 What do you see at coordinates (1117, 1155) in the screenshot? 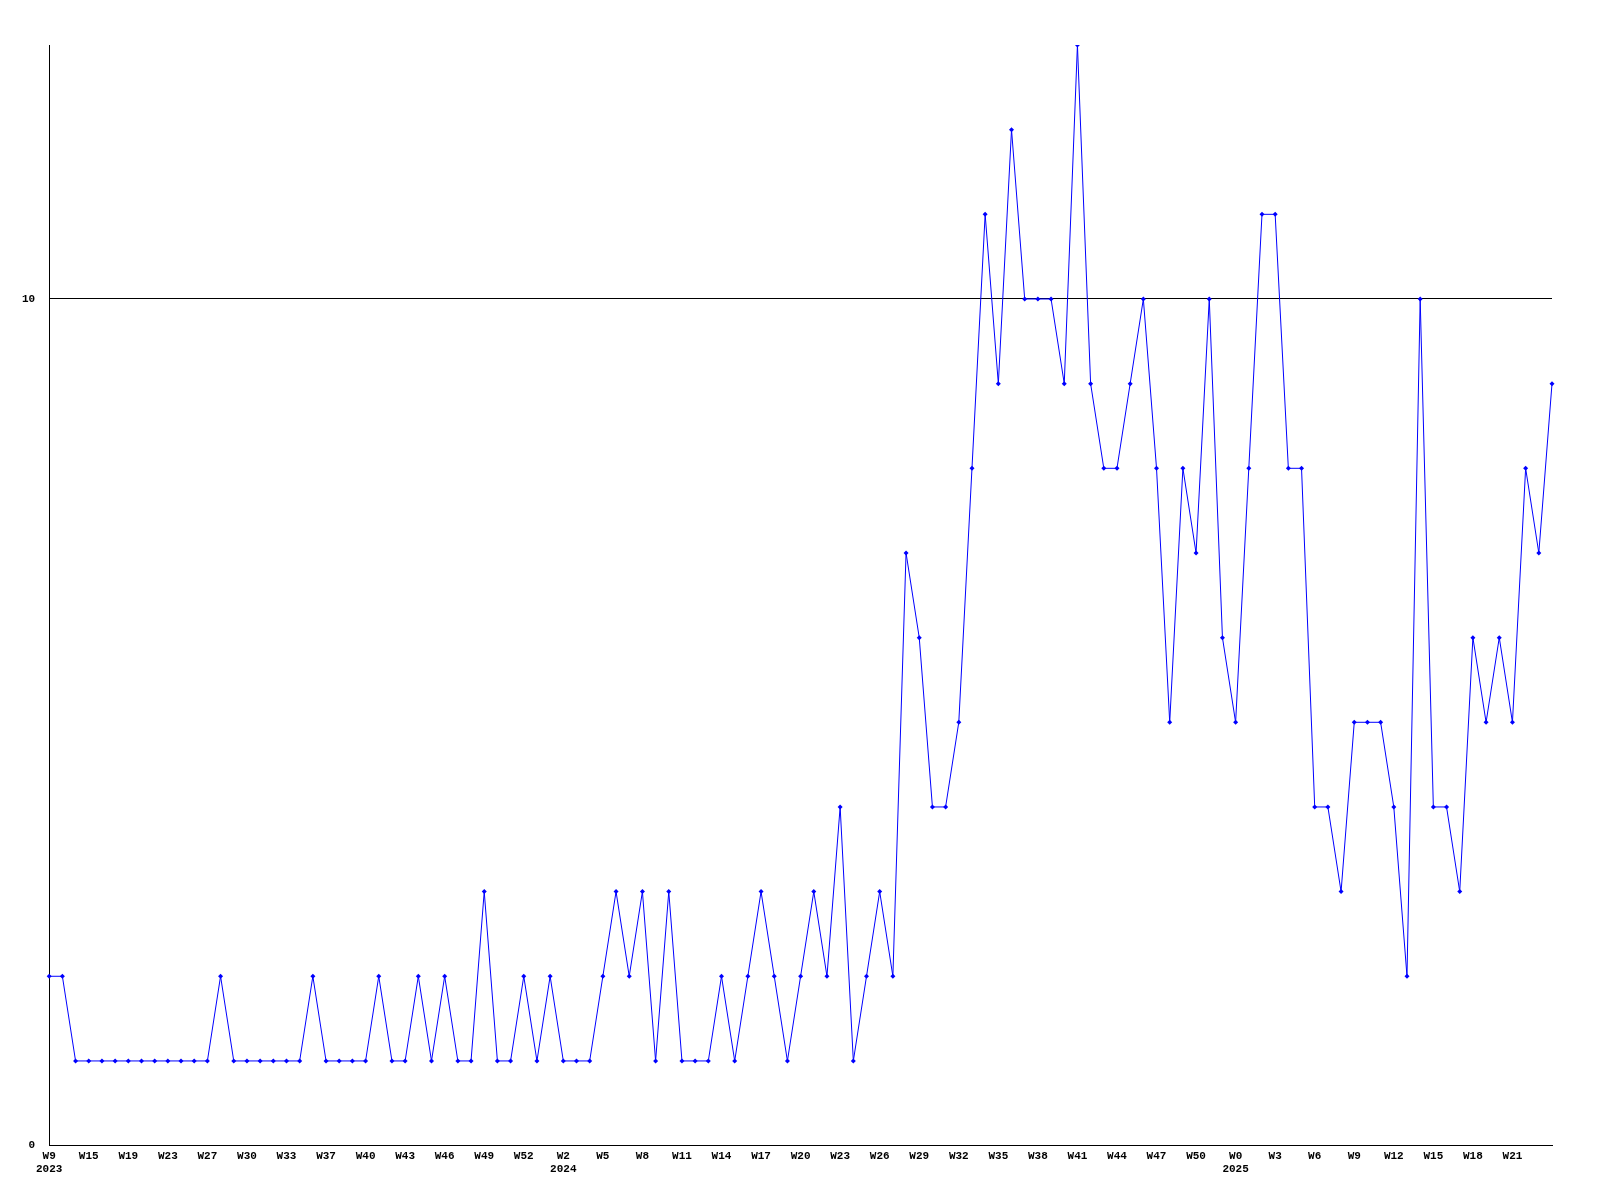
I see `x-tick-label: W44` at bounding box center [1117, 1155].